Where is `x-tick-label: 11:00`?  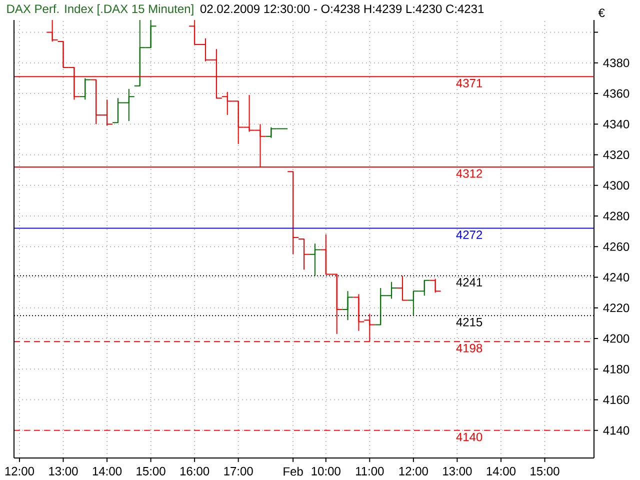
x-tick-label: 11:00 is located at coordinates (370, 471).